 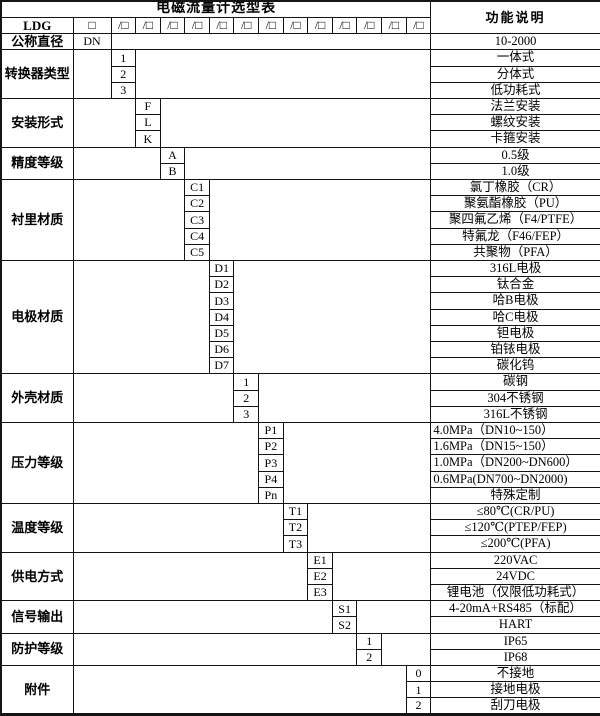 What do you see at coordinates (515, 301) in the screenshot?
I see `desc-cell-electrode-material-2: 哈B电极` at bounding box center [515, 301].